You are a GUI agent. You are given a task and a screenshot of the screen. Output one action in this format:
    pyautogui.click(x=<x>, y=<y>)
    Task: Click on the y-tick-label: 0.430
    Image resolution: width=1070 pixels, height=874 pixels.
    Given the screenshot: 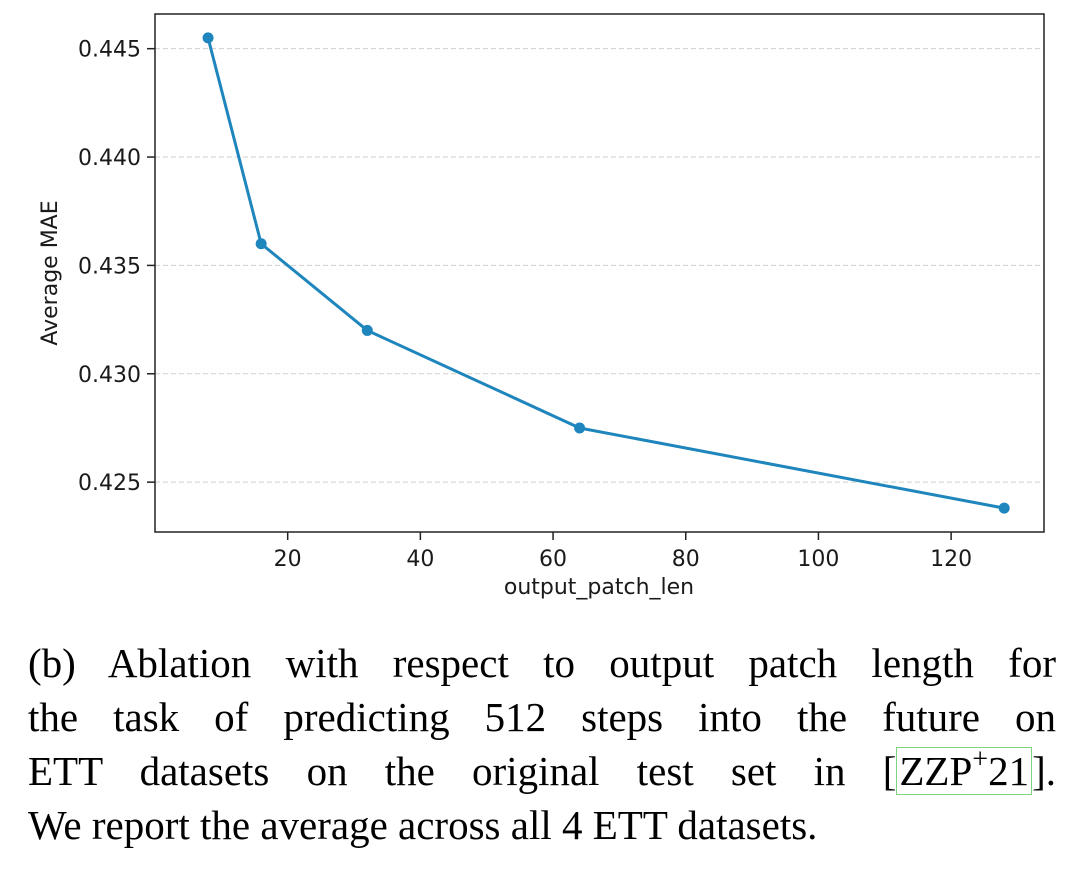 What is the action you would take?
    pyautogui.click(x=109, y=375)
    